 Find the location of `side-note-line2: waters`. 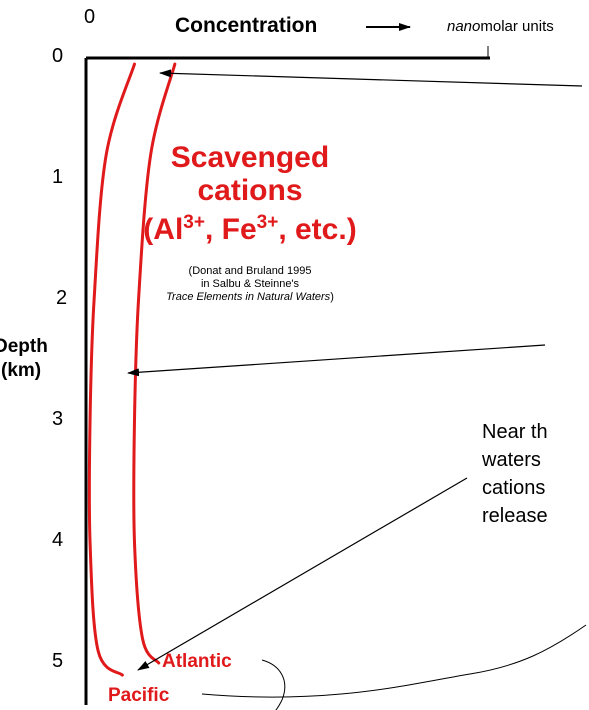

side-note-line2: waters is located at coordinates (511, 460).